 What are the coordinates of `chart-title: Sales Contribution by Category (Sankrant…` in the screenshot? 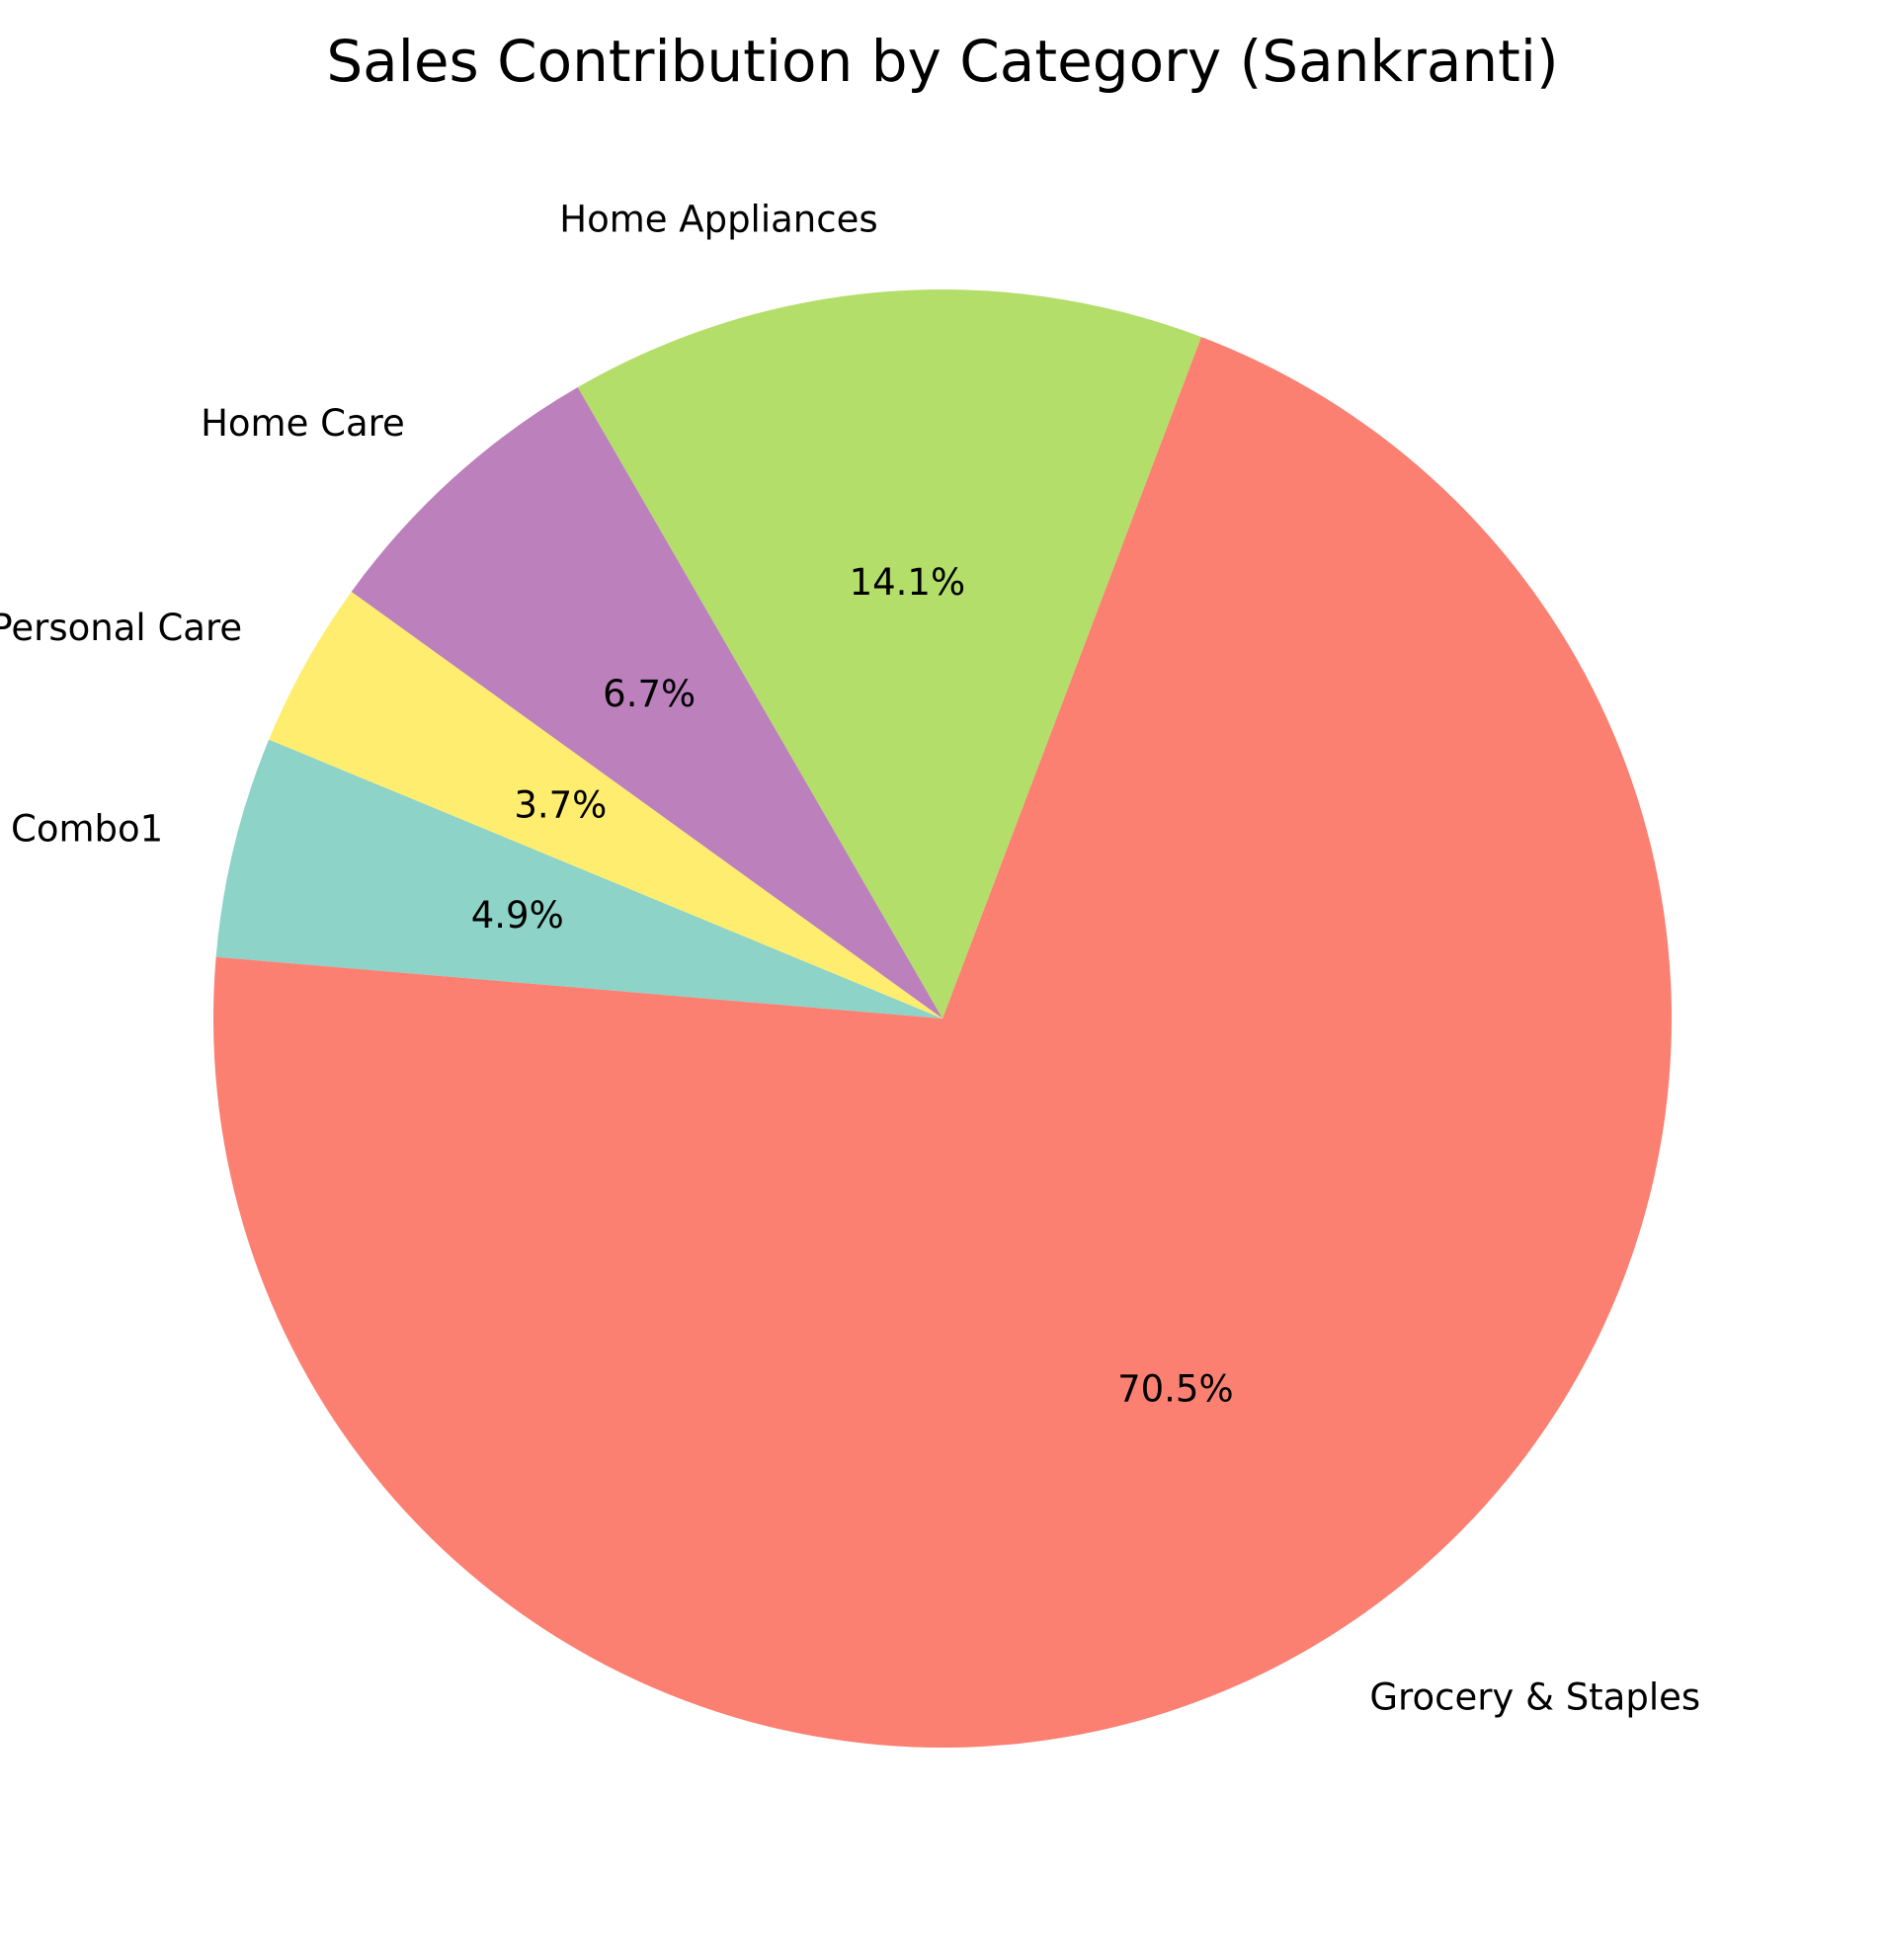 It's located at (942, 61).